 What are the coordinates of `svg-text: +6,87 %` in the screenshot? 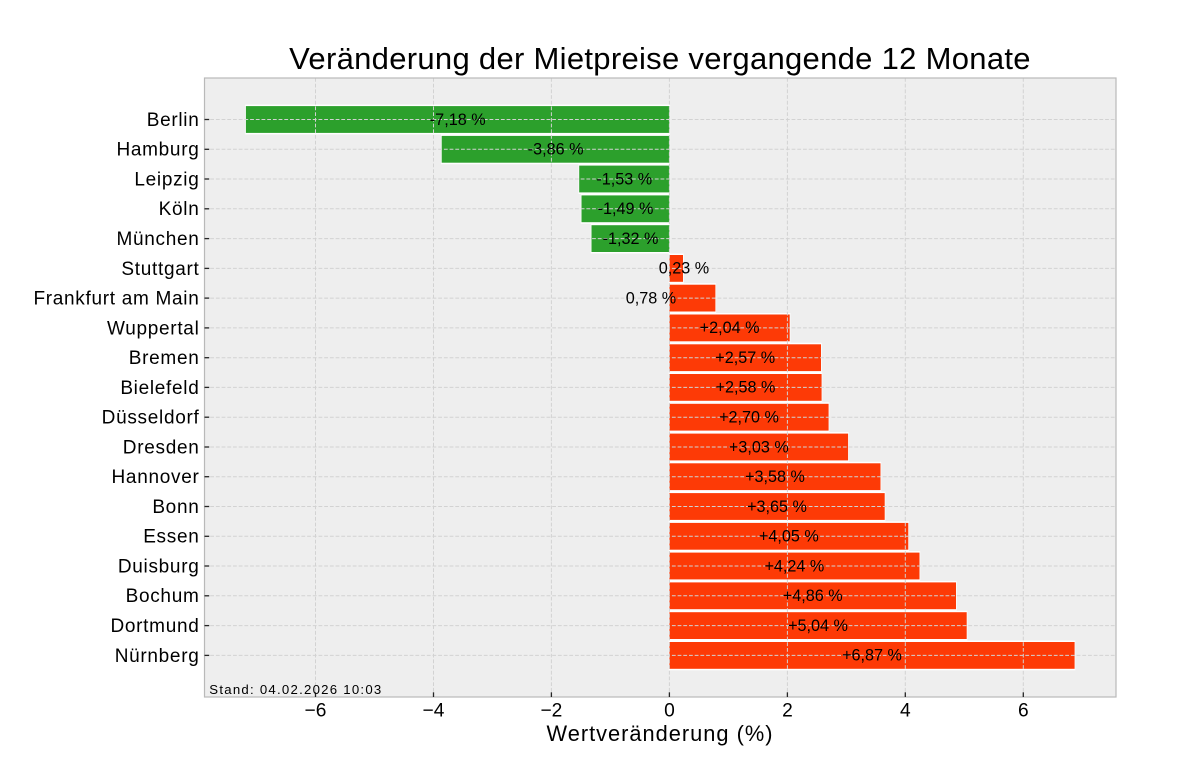 It's located at (872, 656).